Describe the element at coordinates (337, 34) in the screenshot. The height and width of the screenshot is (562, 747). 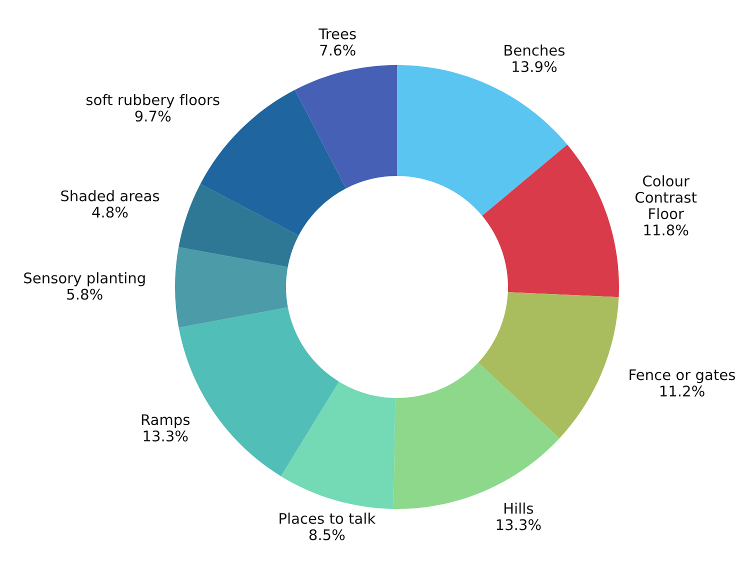
I see `slice-label: Trees` at that location.